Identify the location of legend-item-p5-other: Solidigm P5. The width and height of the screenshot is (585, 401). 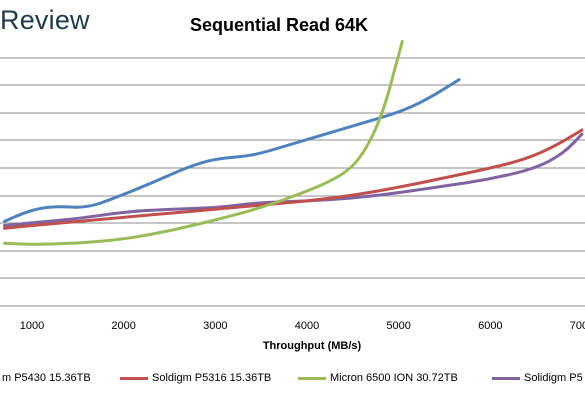
(537, 378).